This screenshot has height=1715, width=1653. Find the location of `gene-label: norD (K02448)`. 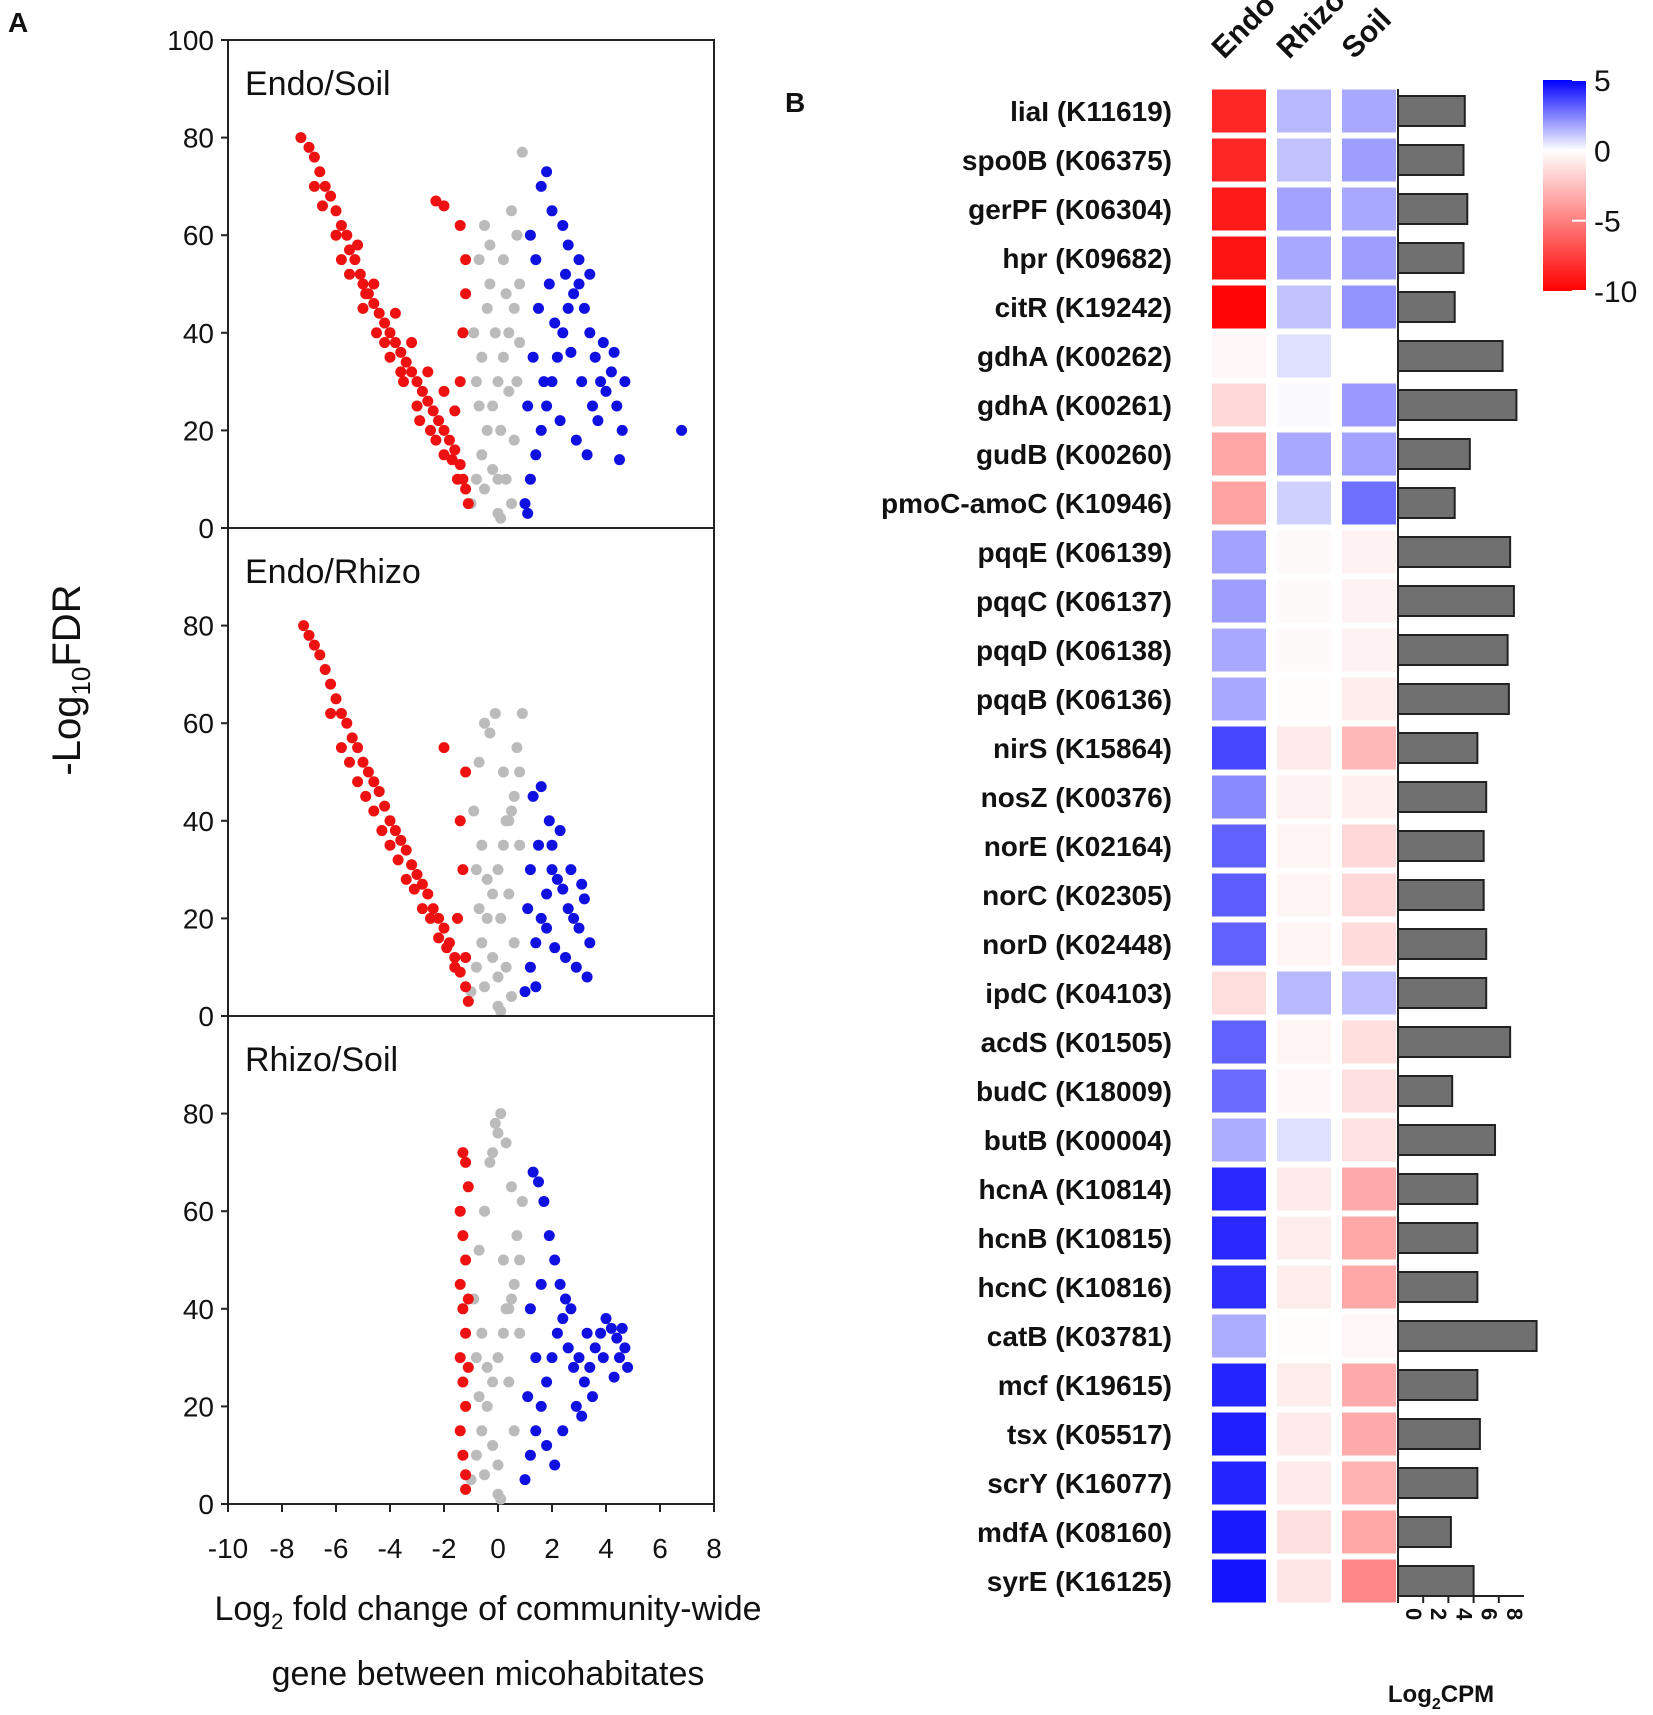

gene-label: norD (K02448) is located at coordinates (1077, 944).